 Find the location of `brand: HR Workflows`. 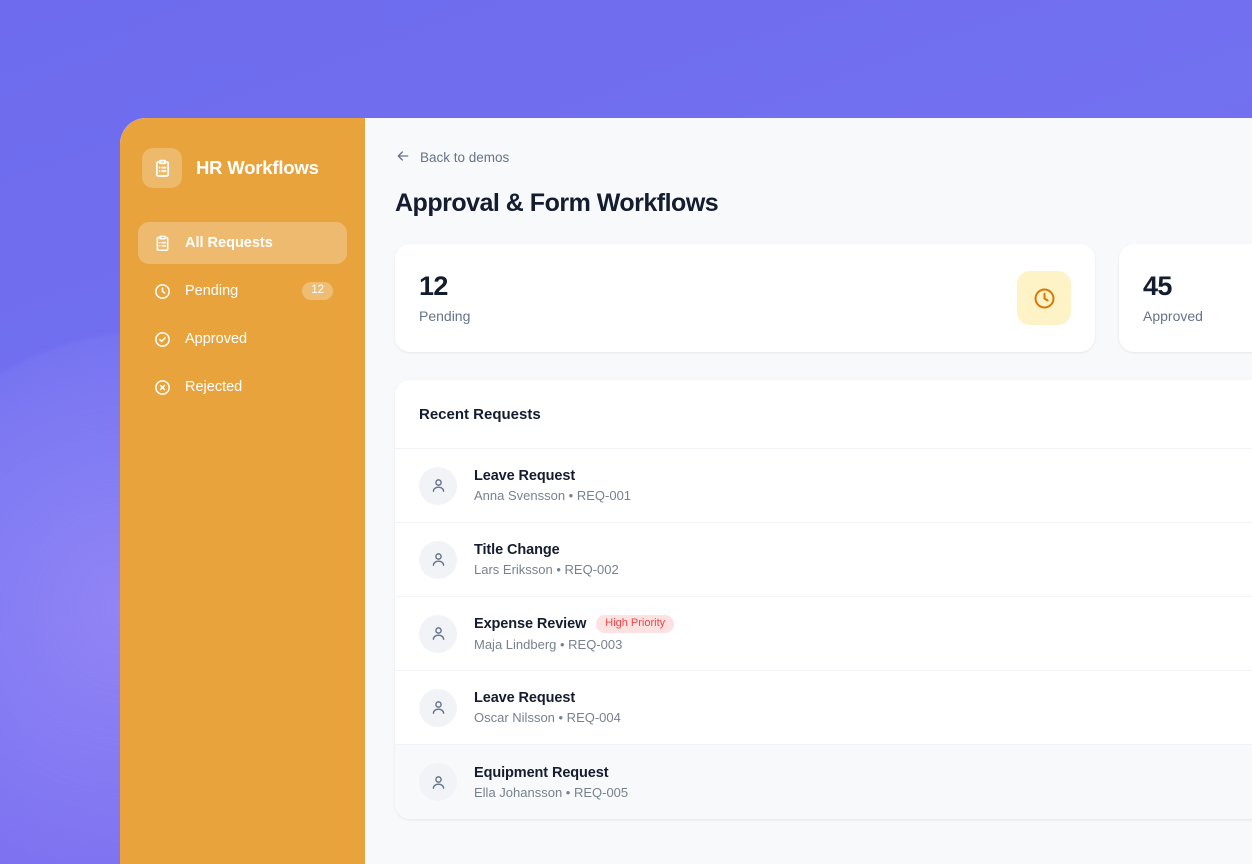

brand: HR Workflows is located at coordinates (242, 166).